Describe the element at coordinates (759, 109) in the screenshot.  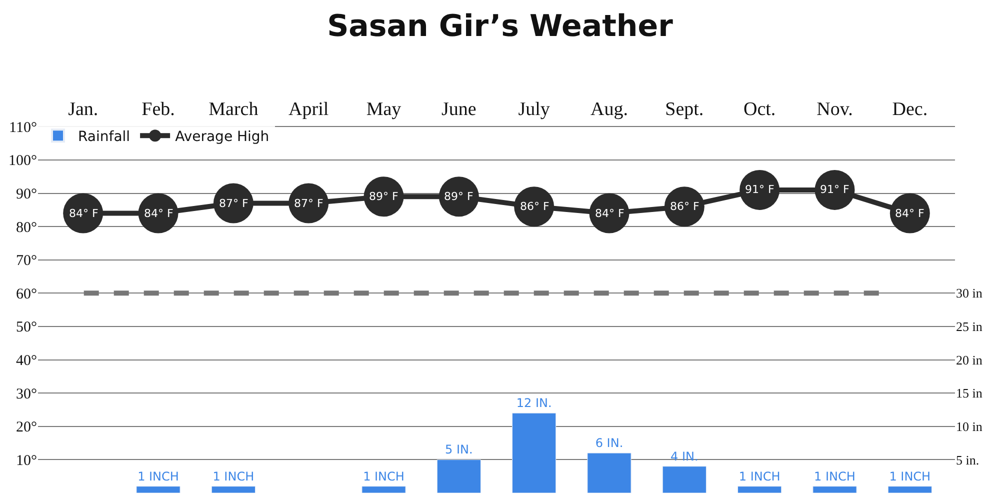
I see `x-tick-label: Oct.` at that location.